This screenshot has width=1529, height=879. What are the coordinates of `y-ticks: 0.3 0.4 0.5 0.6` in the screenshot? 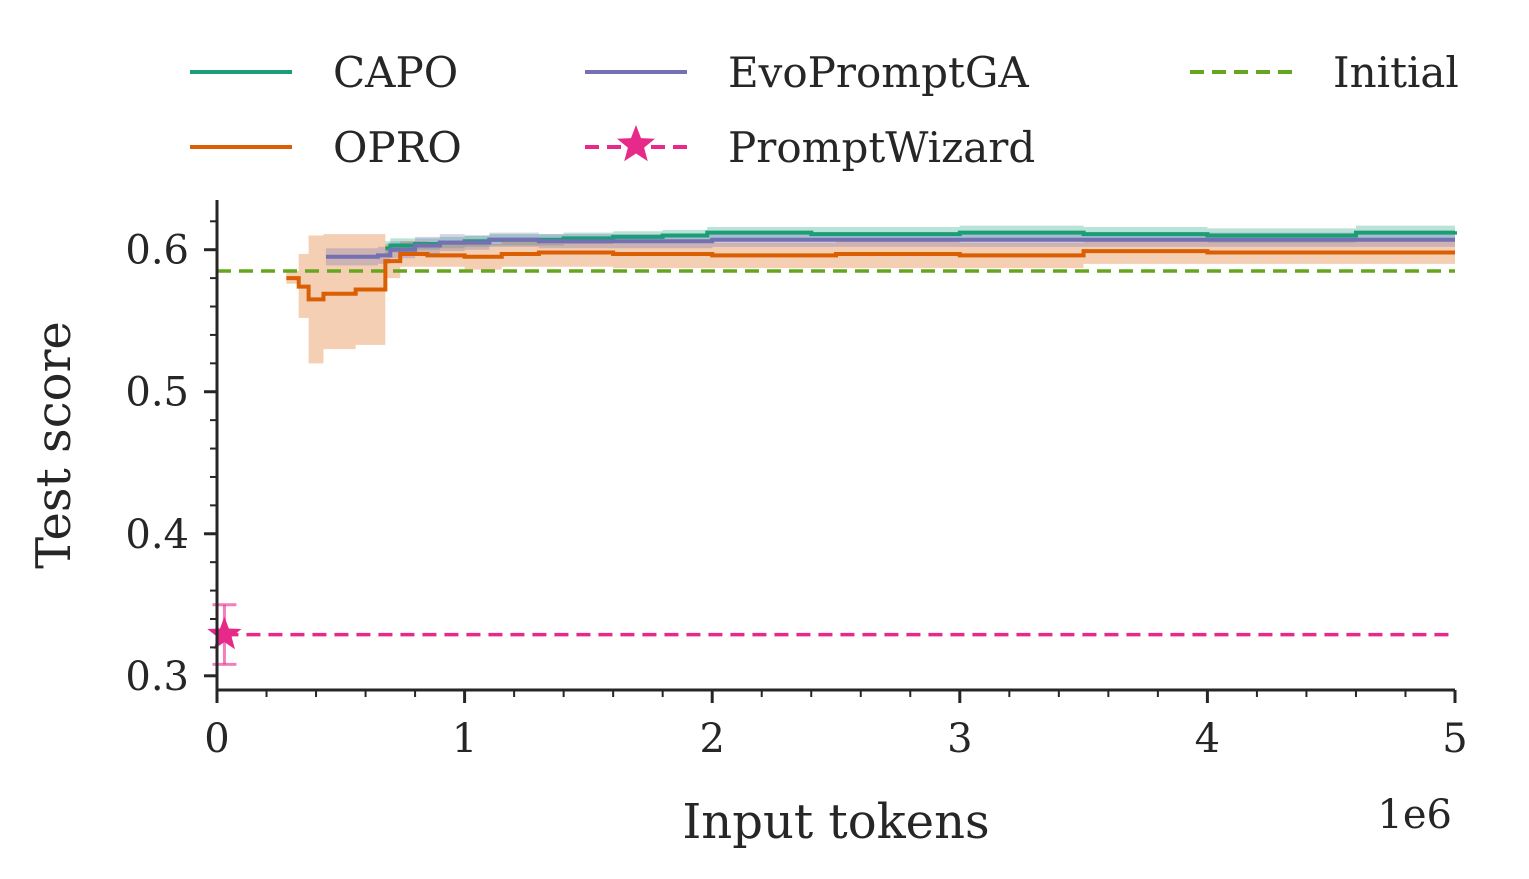 It's located at (171, 460).